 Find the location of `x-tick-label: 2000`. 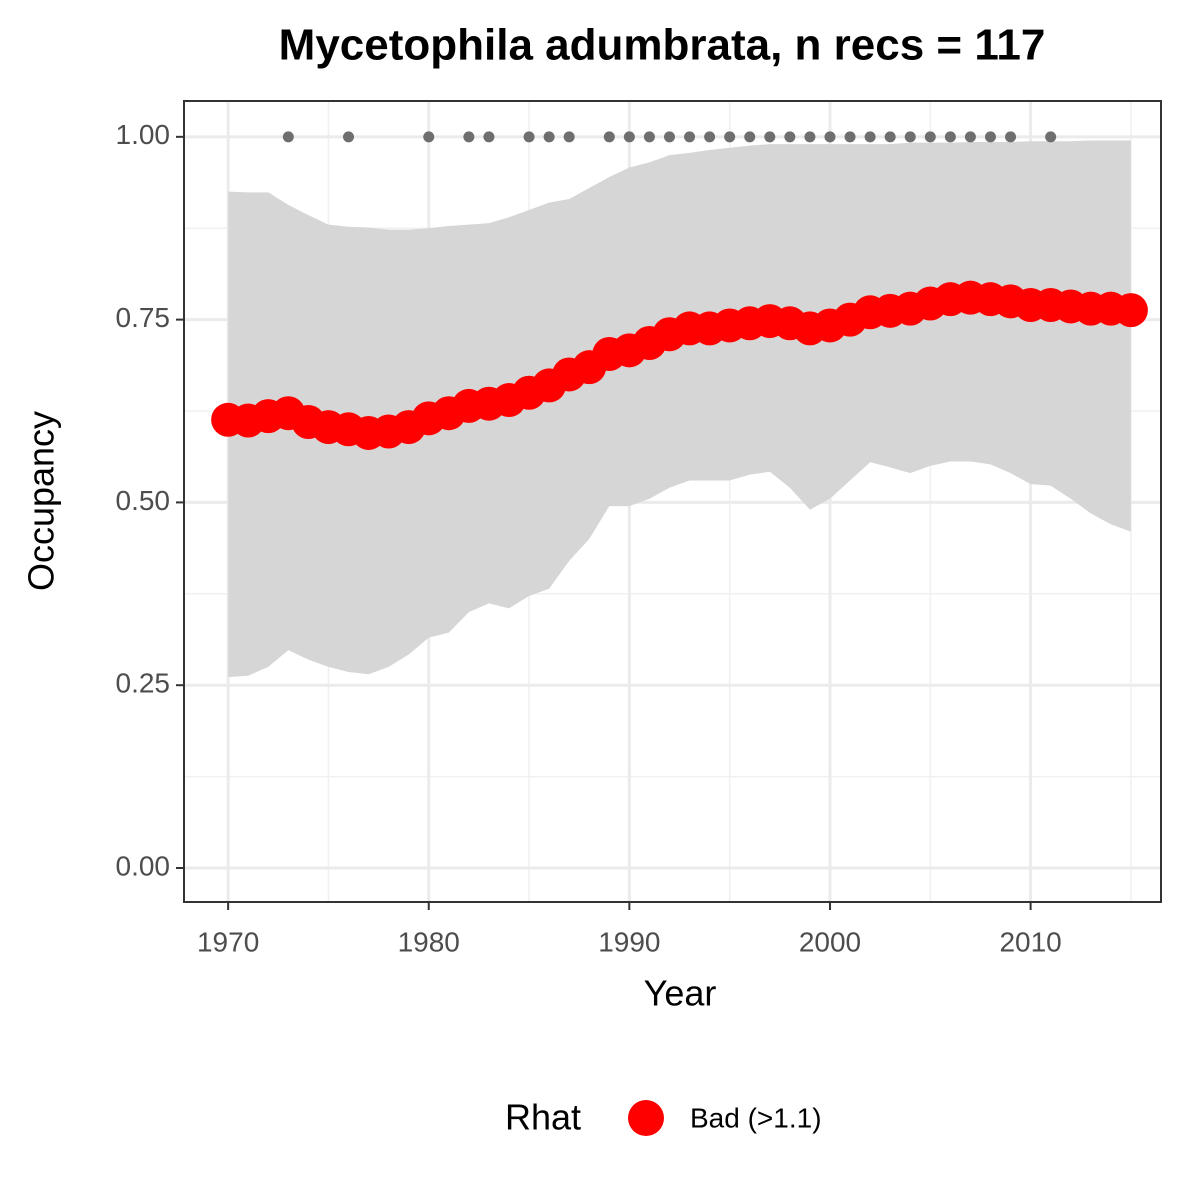

x-tick-label: 2000 is located at coordinates (830, 941).